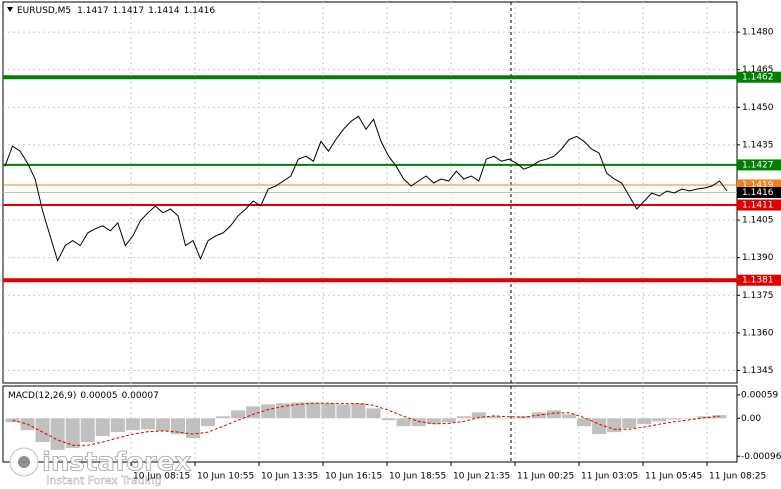 The image size is (781, 489). What do you see at coordinates (758, 145) in the screenshot?
I see `y-tick-label: 1.1435` at bounding box center [758, 145].